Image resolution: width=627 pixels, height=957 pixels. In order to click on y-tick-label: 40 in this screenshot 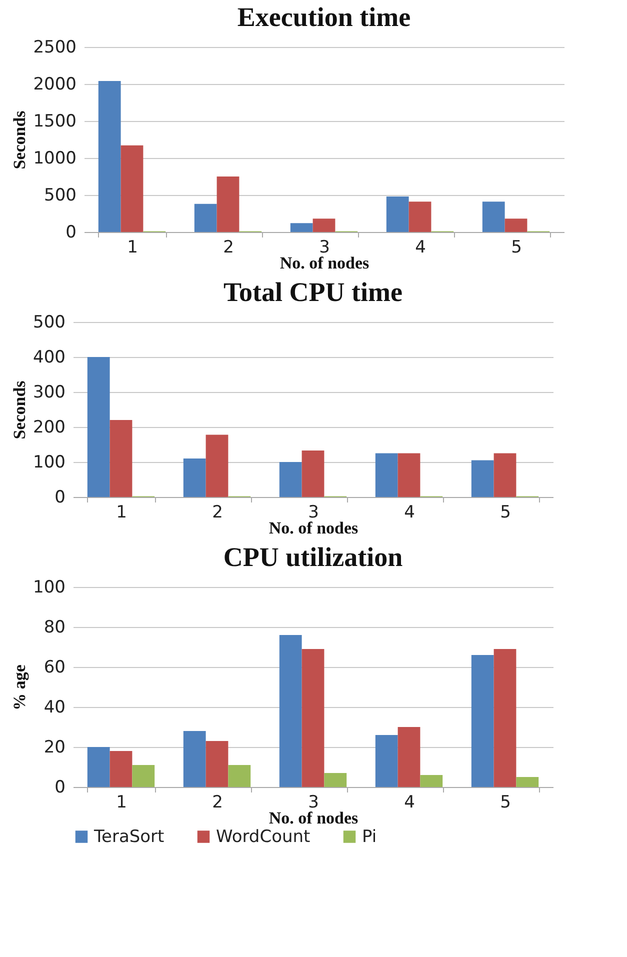, I will do `click(55, 708)`.